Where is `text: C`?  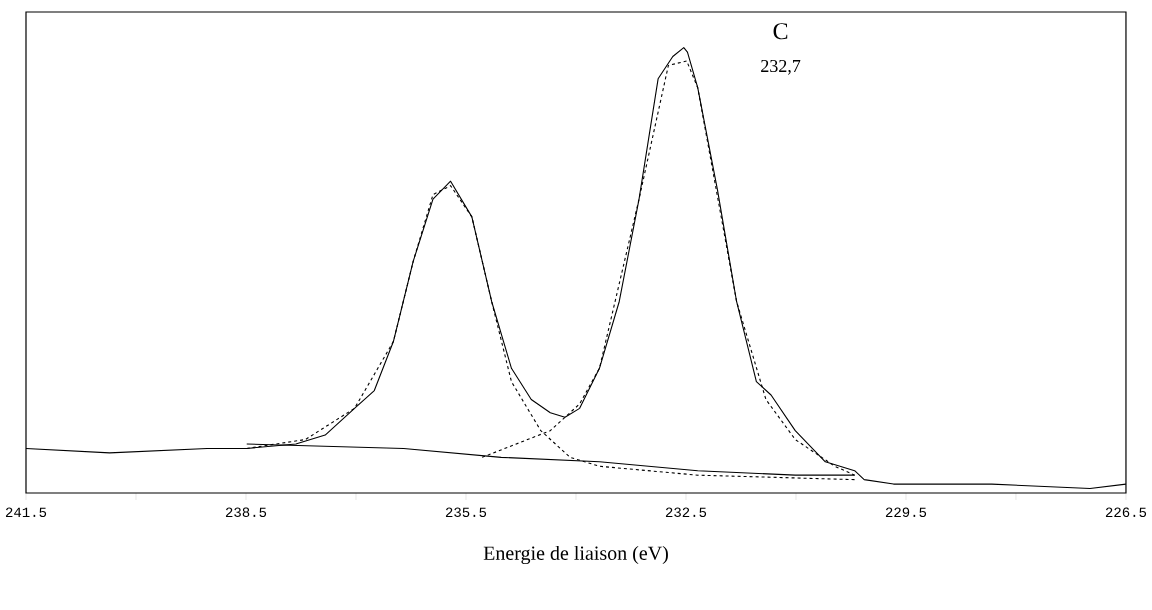
text: C is located at coordinates (780, 31).